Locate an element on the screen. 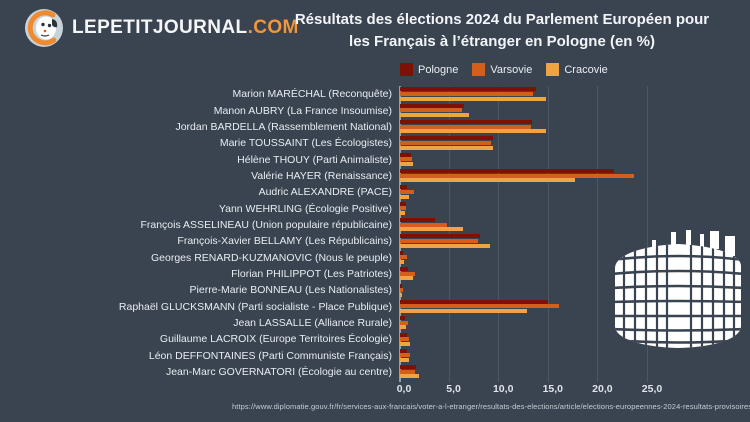 Image resolution: width=750 pixels, height=422 pixels. legend-swatch-pologne is located at coordinates (406, 69).